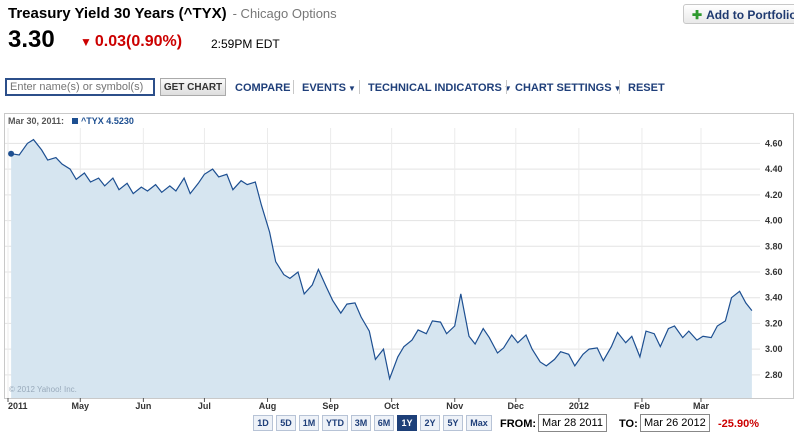 The width and height of the screenshot is (794, 439). Describe the element at coordinates (697, 15) in the screenshot. I see `plus-icon: ✚` at that location.